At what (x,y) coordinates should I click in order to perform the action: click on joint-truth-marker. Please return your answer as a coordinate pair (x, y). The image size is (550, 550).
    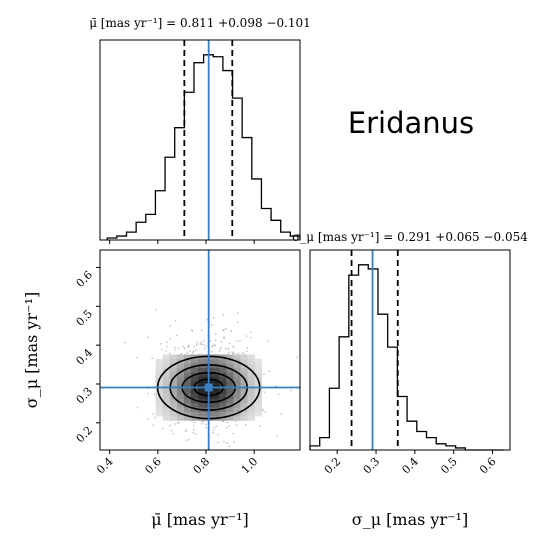
    Looking at the image, I should click on (208, 387).